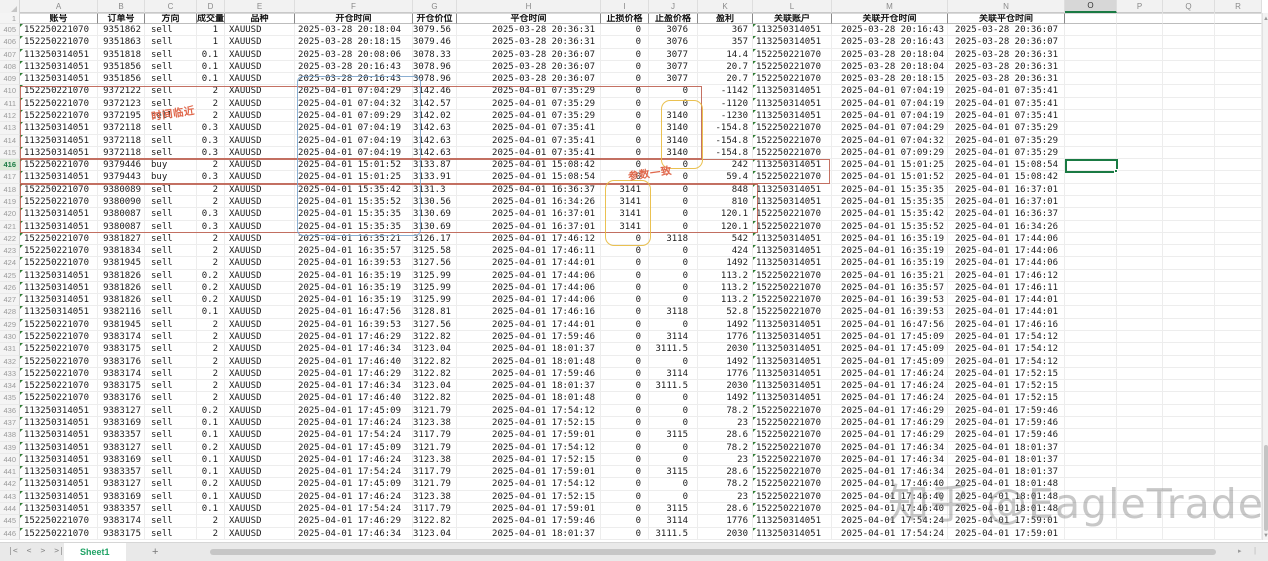  Describe the element at coordinates (725, 140) in the screenshot. I see `cell: -154.8` at that location.